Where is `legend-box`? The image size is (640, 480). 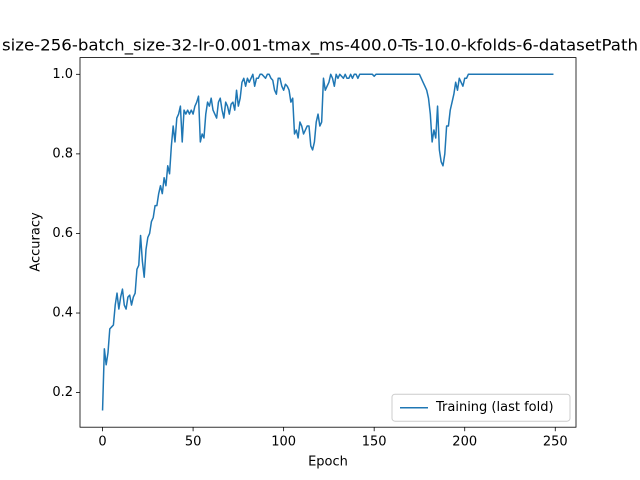
legend-box is located at coordinates (481, 407).